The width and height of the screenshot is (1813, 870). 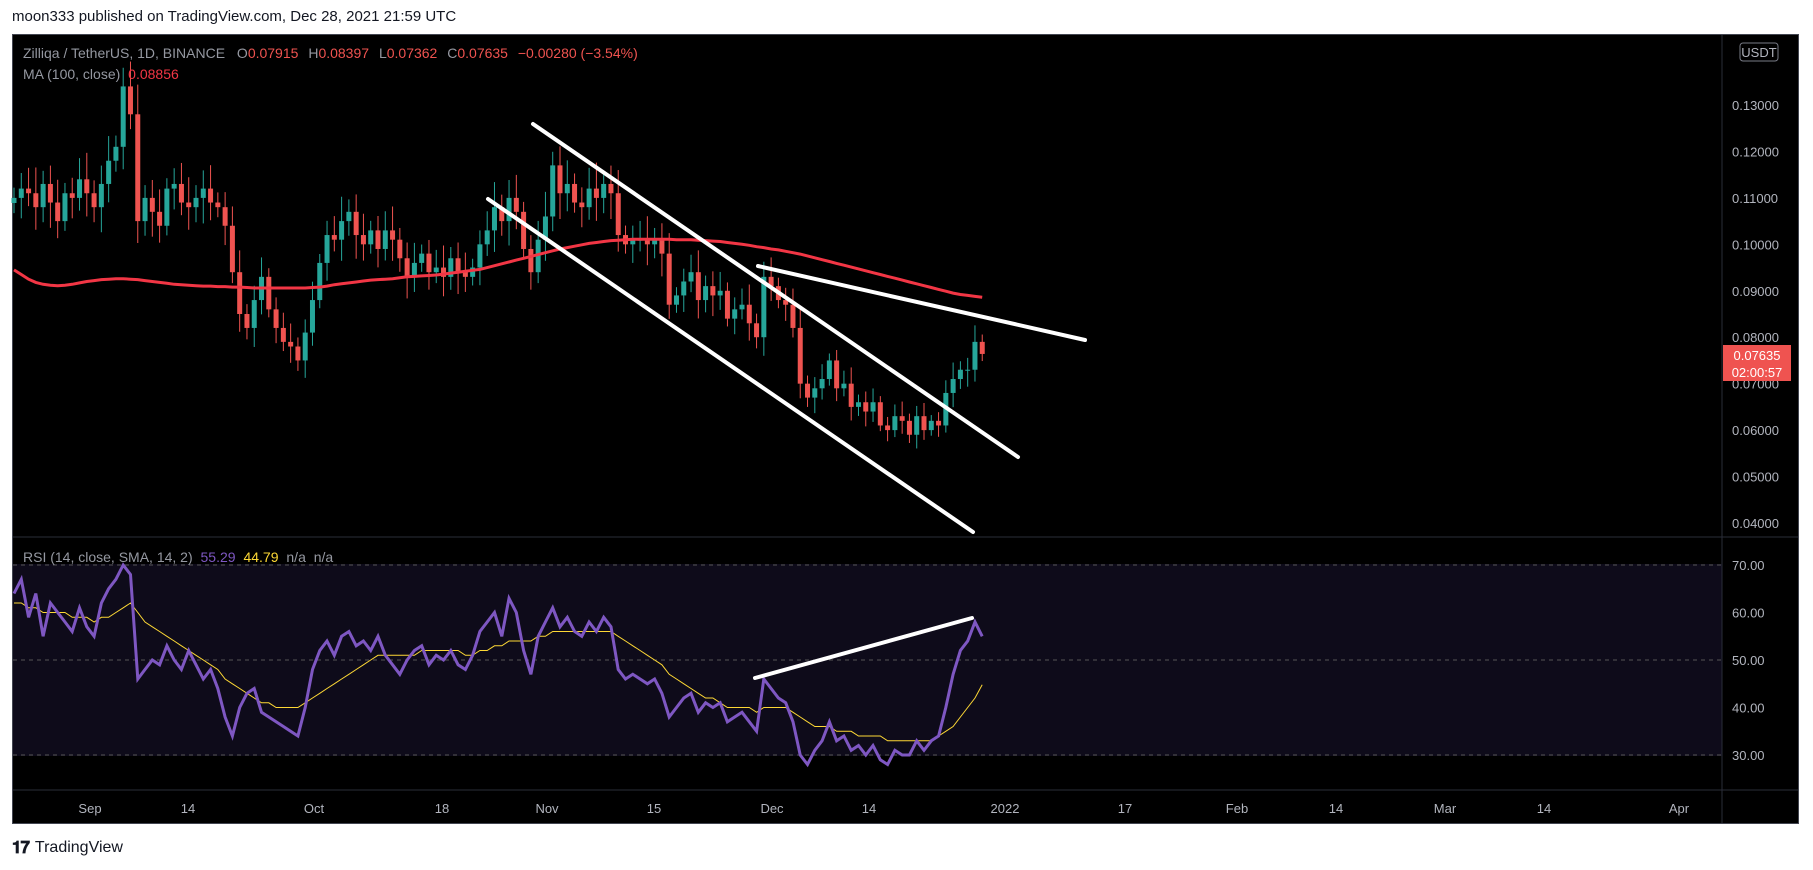 What do you see at coordinates (547, 808) in the screenshot?
I see `time-tick-label: Nov` at bounding box center [547, 808].